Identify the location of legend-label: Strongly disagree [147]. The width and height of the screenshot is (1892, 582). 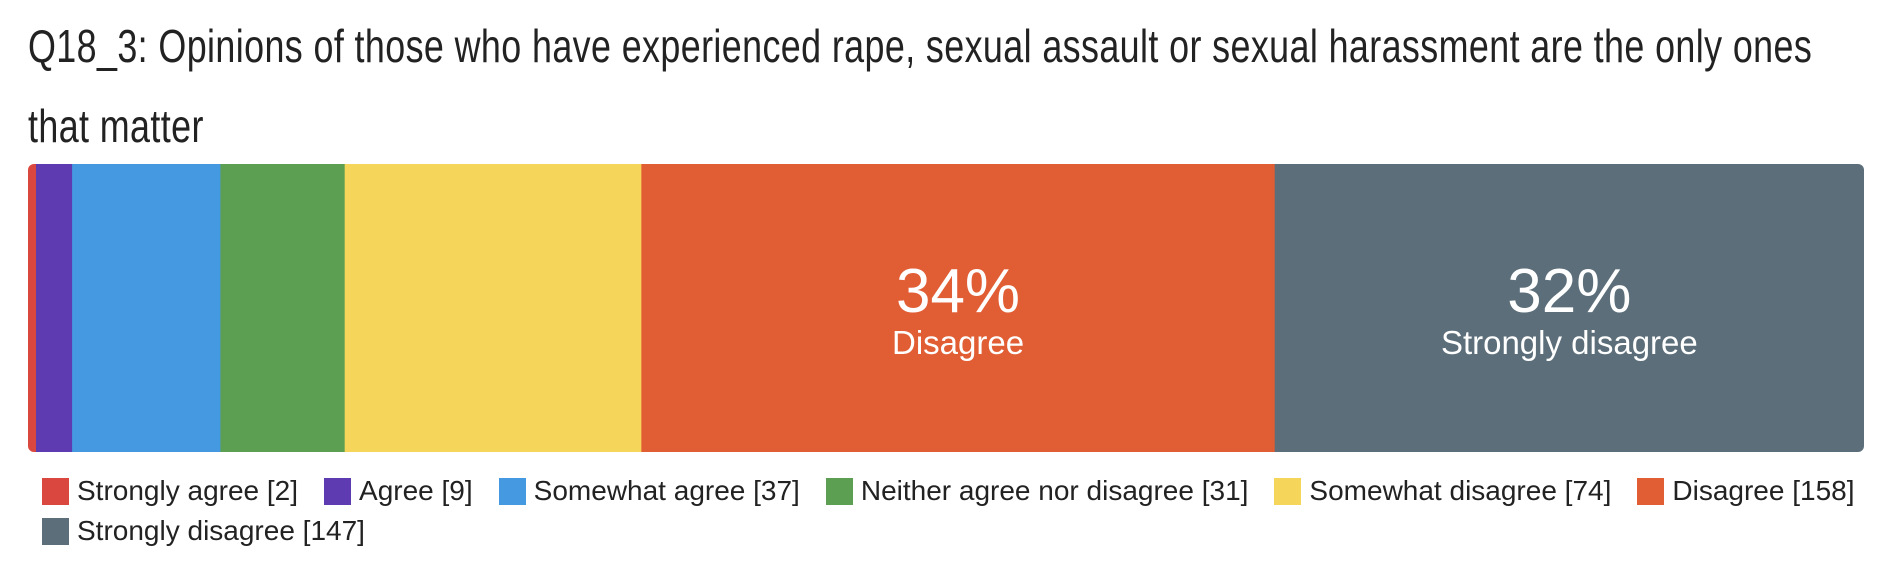
(221, 530).